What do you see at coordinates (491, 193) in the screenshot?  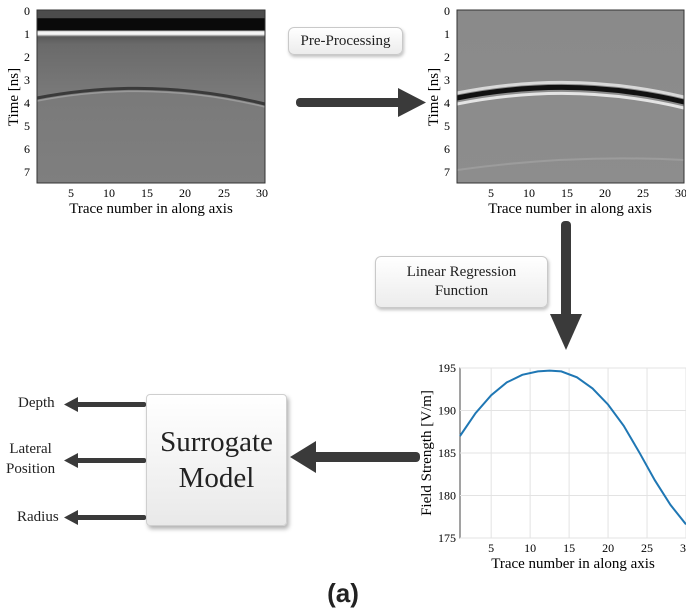 I see `processed-xtick: 5` at bounding box center [491, 193].